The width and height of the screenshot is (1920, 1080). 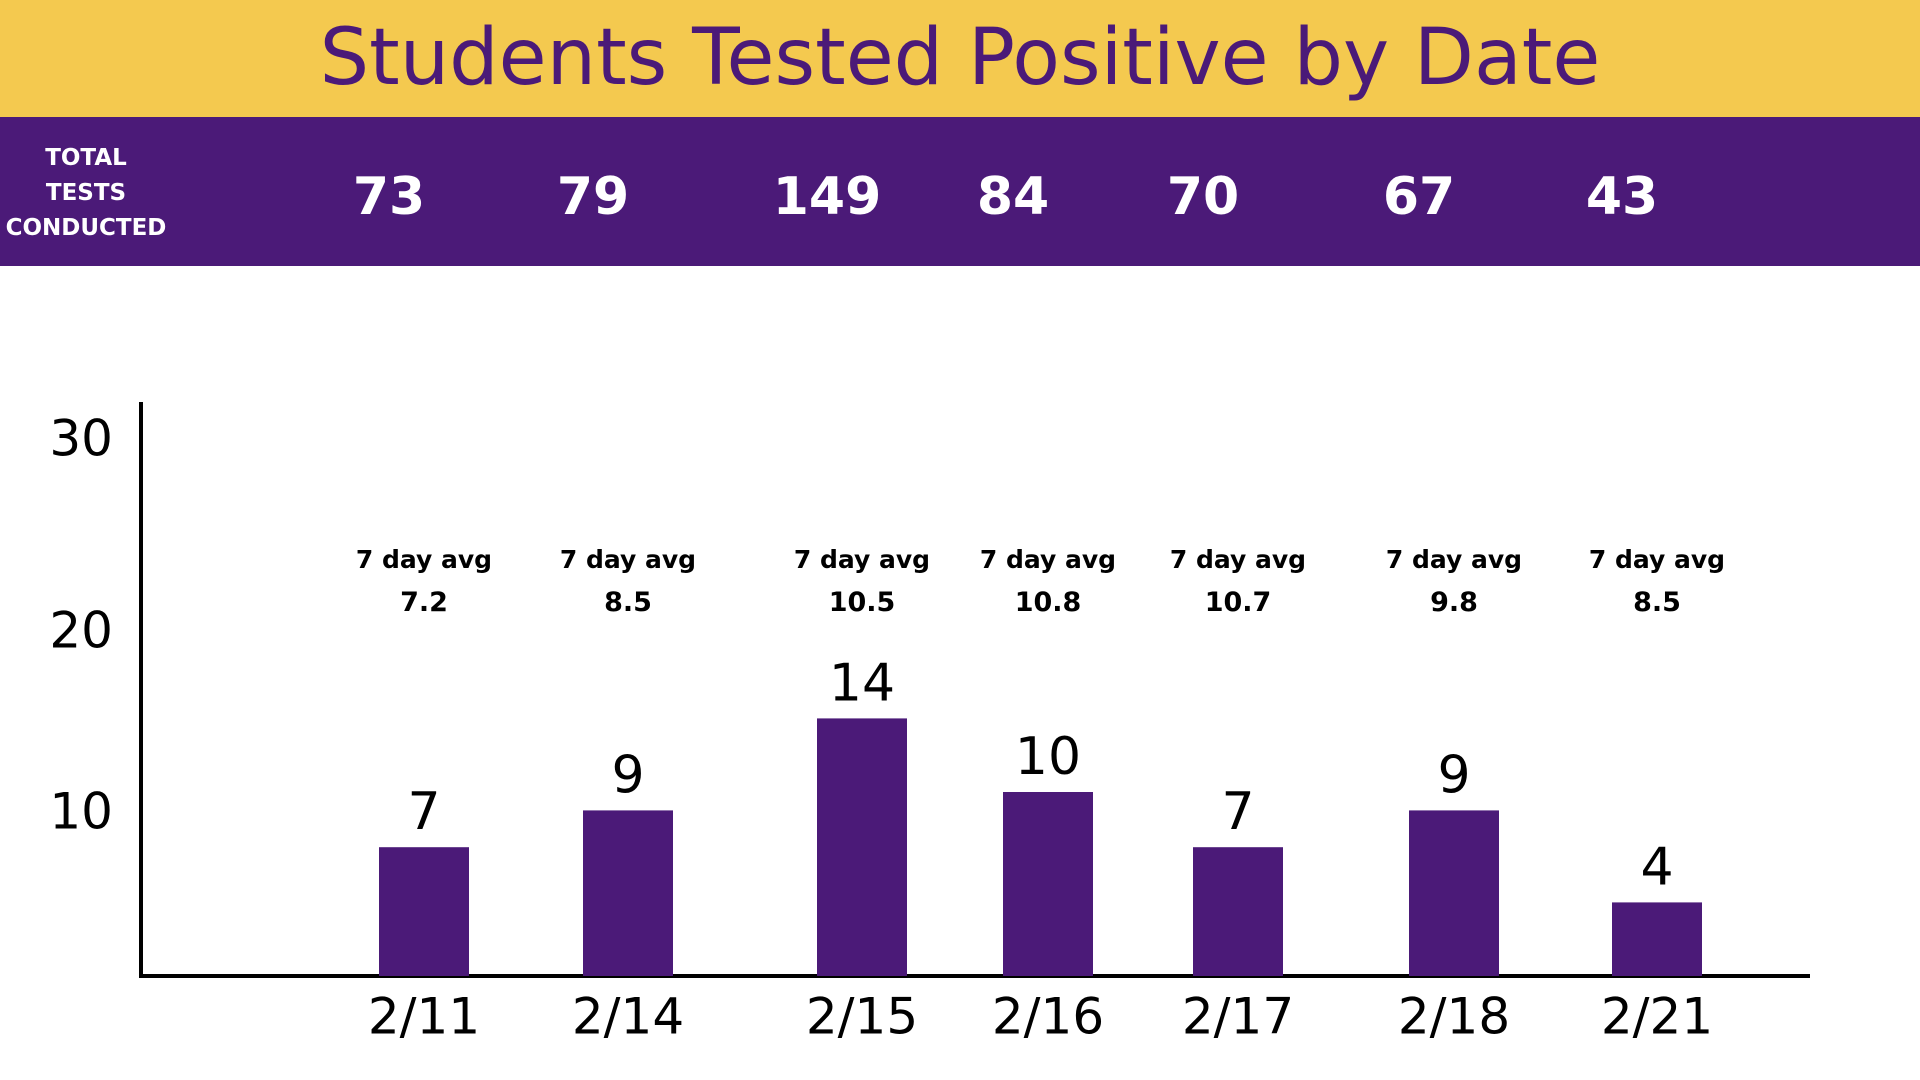 What do you see at coordinates (424, 1017) in the screenshot?
I see `x-tick-label: 2/11` at bounding box center [424, 1017].